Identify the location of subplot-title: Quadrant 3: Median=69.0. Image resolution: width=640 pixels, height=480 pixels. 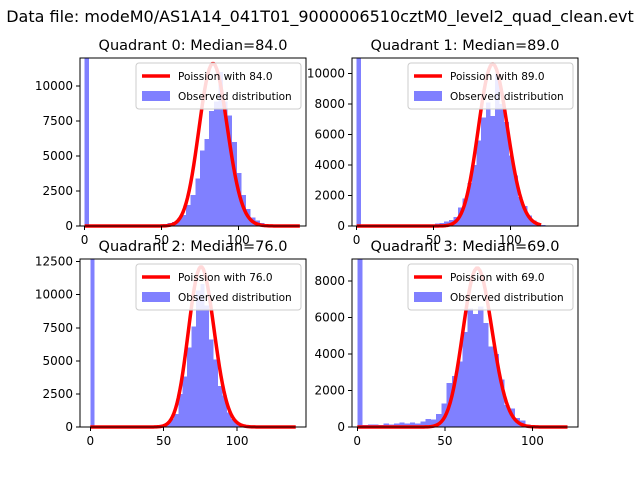
(465, 247).